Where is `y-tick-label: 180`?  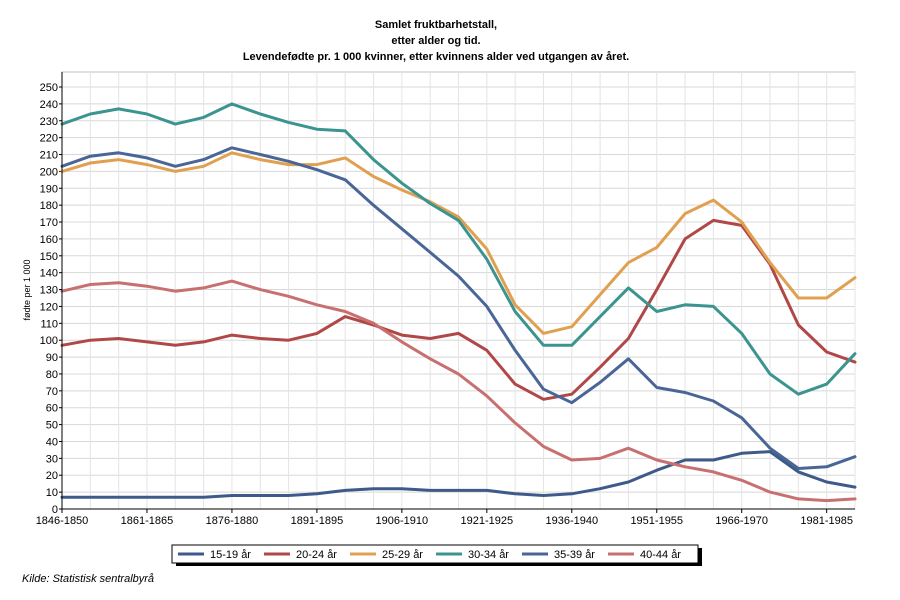 y-tick-label: 180 is located at coordinates (49, 206).